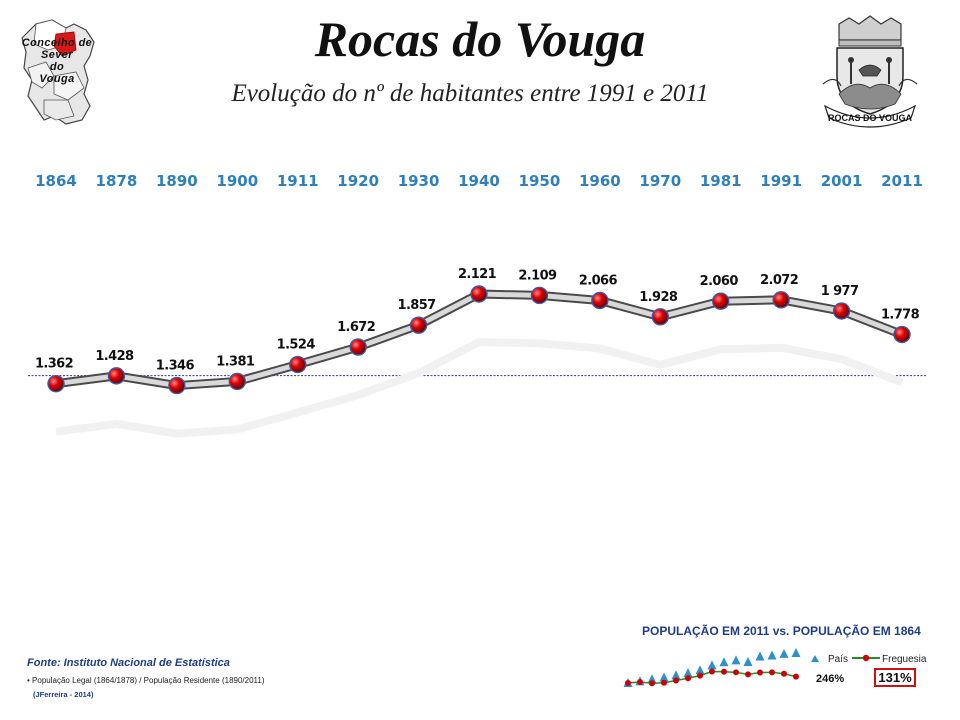  Describe the element at coordinates (56, 181) in the screenshot. I see `x-tick-label-1864: 1864` at that location.